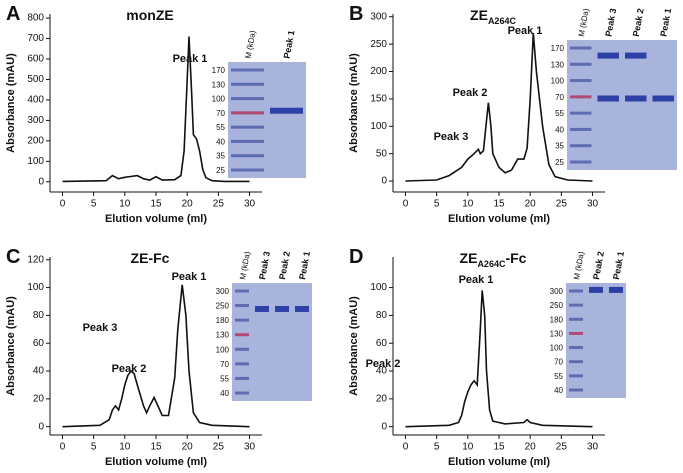 The image size is (683, 473). Describe the element at coordinates (39, 371) in the screenshot. I see `y-tick-label: 40` at that location.